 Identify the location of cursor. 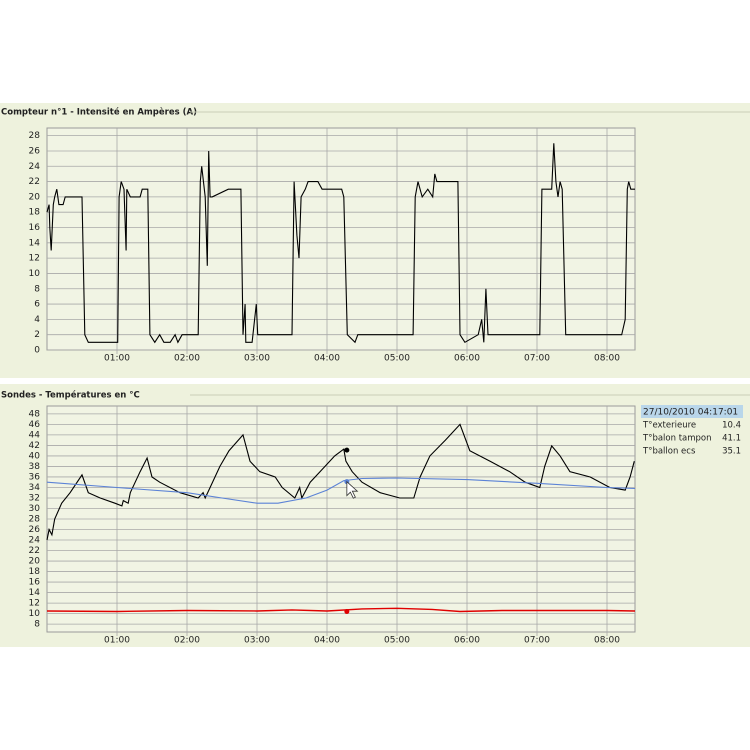
(352, 489).